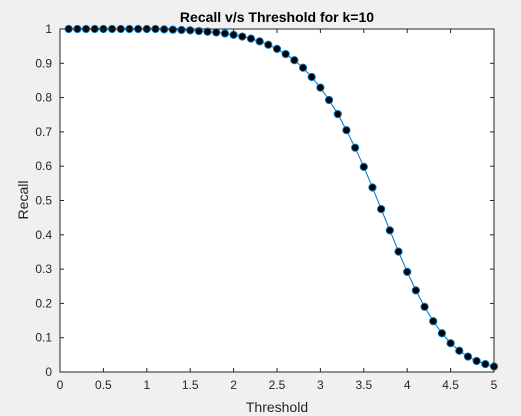 Image resolution: width=521 pixels, height=416 pixels. Describe the element at coordinates (277, 17) in the screenshot. I see `chart-title: Recall v/s Threshold for k=10` at that location.